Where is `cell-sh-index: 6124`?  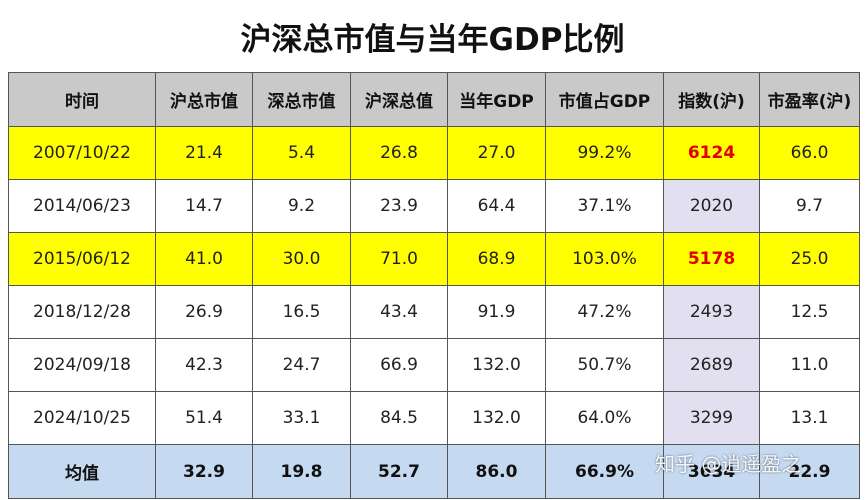 cell-sh-index: 6124 is located at coordinates (711, 153).